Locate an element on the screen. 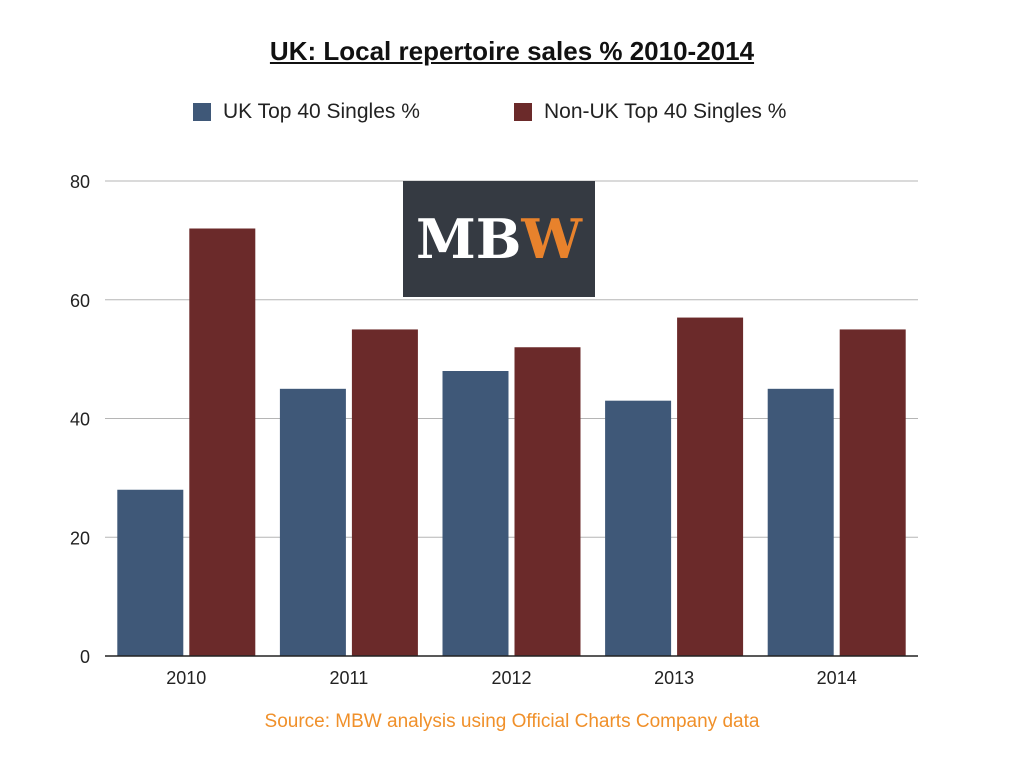 This screenshot has height=768, width=1024. y-tick-label: 60 is located at coordinates (80, 301).